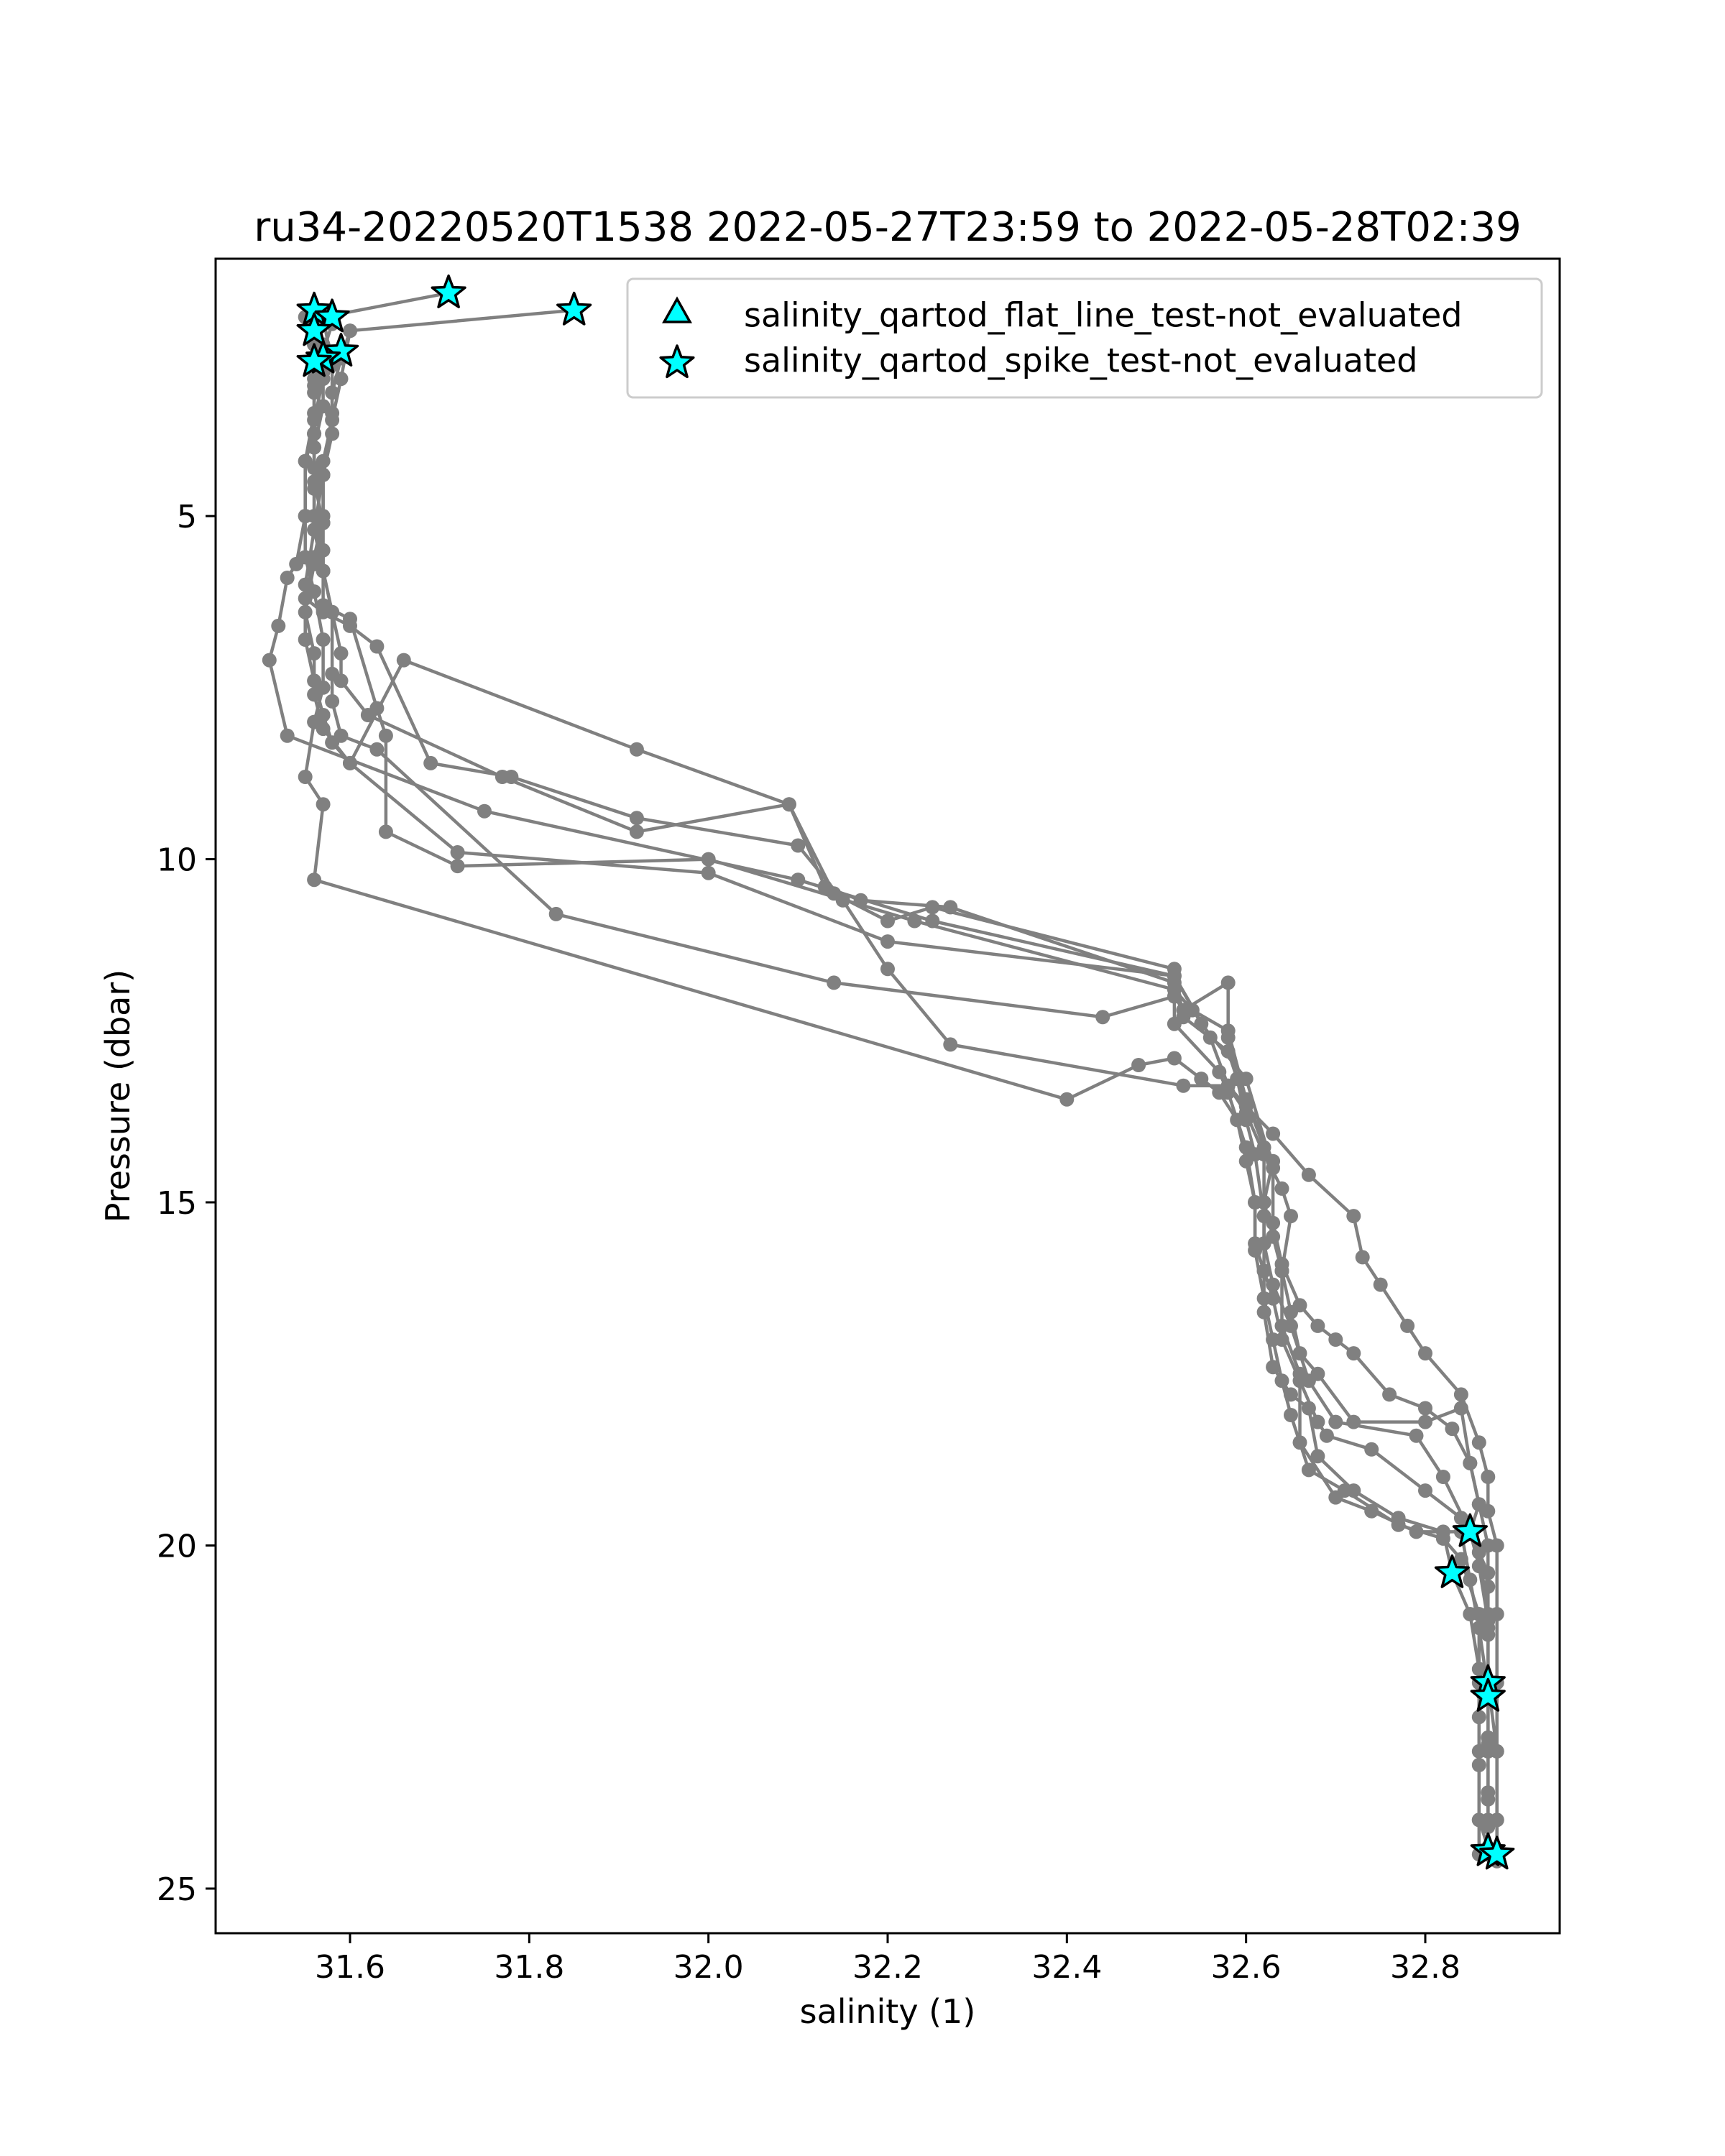  Describe the element at coordinates (888, 2011) in the screenshot. I see `x-axis-label: salinity (1)` at that location.